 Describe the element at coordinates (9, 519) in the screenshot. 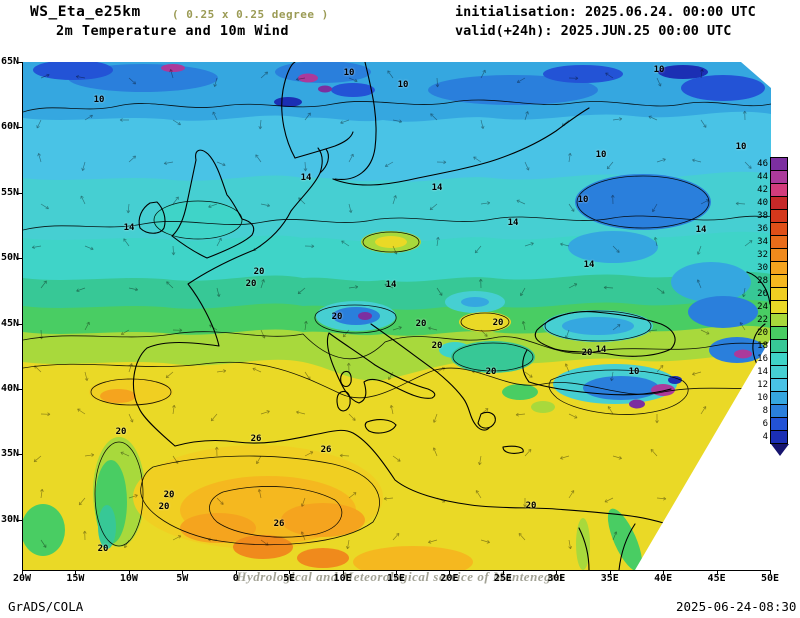

I see `lat-label: 30N` at that location.